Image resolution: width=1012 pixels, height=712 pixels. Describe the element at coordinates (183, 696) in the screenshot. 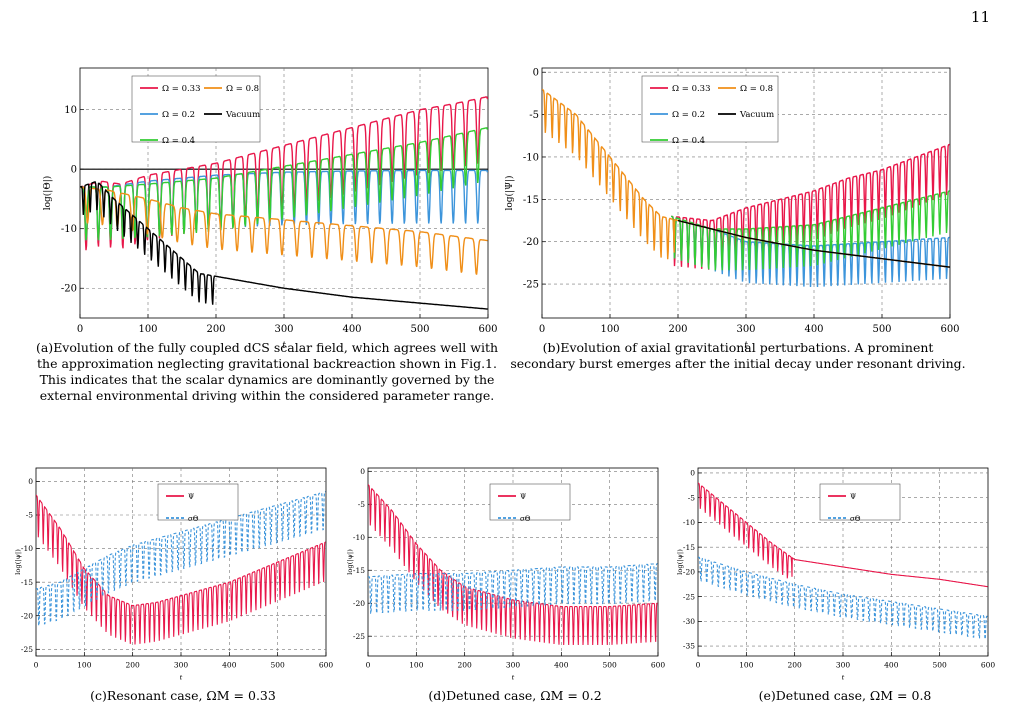

I see `caption-c: (c)Resonant case, ΩM = 0.33` at that location.